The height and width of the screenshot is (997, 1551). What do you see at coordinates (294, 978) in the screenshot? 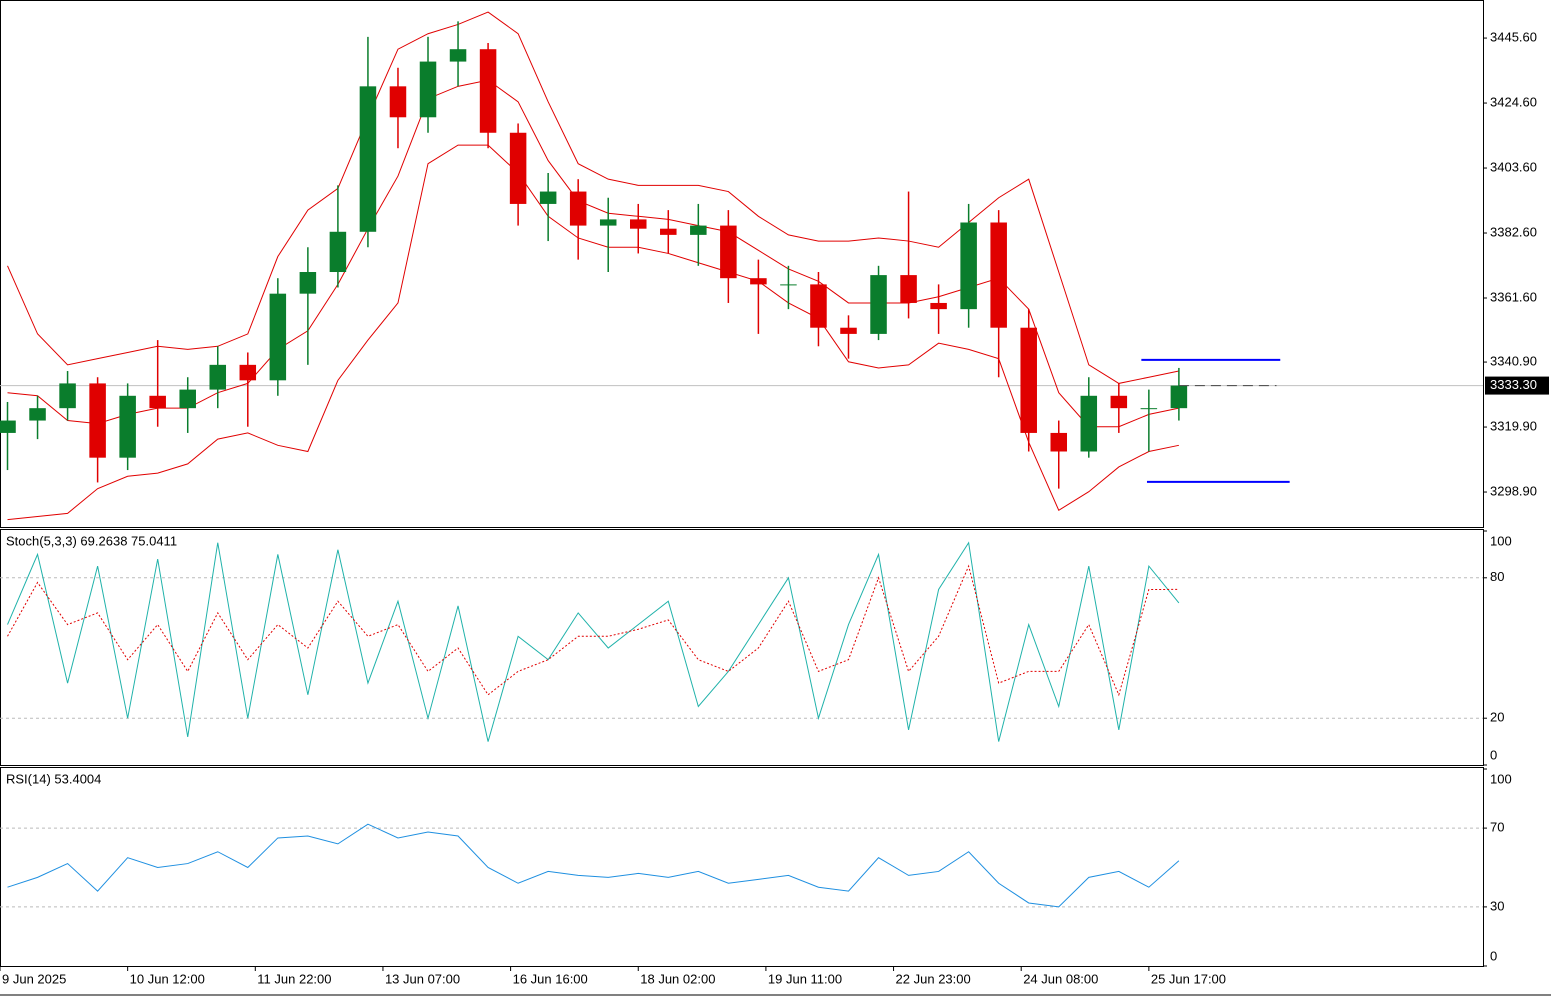
I see `x-tick-label: 11 Jun 22:00` at bounding box center [294, 978].